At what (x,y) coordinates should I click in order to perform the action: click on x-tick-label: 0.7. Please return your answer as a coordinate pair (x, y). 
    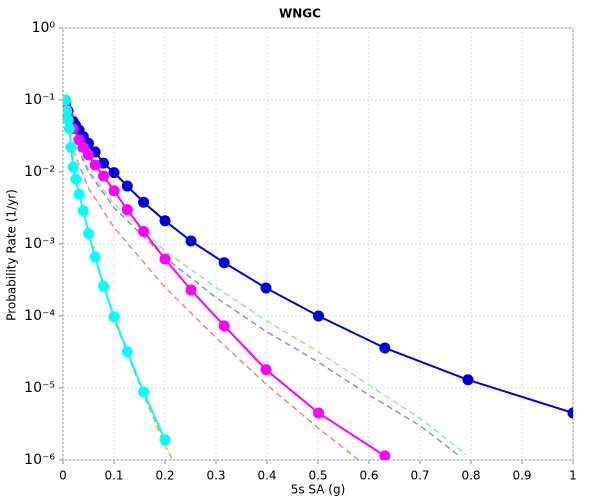
    Looking at the image, I should click on (419, 476).